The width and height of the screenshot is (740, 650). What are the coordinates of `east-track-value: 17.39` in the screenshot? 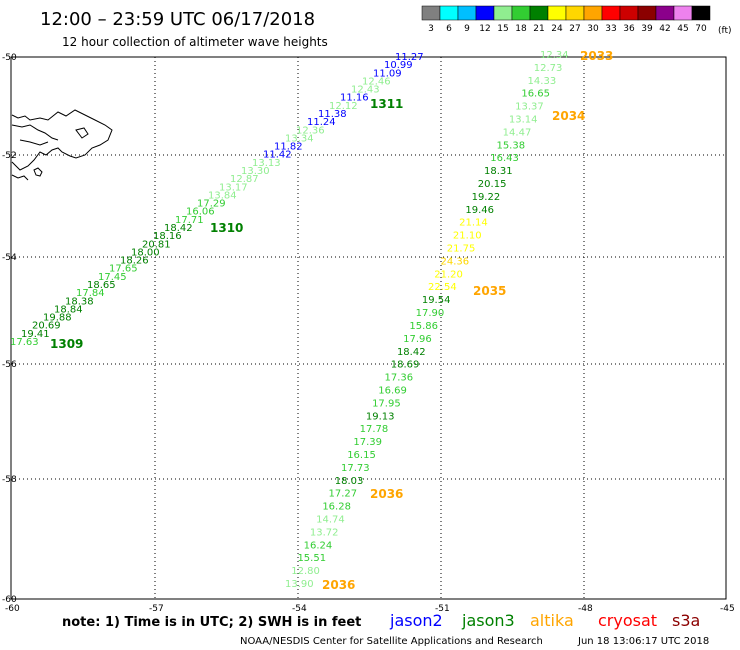 It's located at (367, 442).